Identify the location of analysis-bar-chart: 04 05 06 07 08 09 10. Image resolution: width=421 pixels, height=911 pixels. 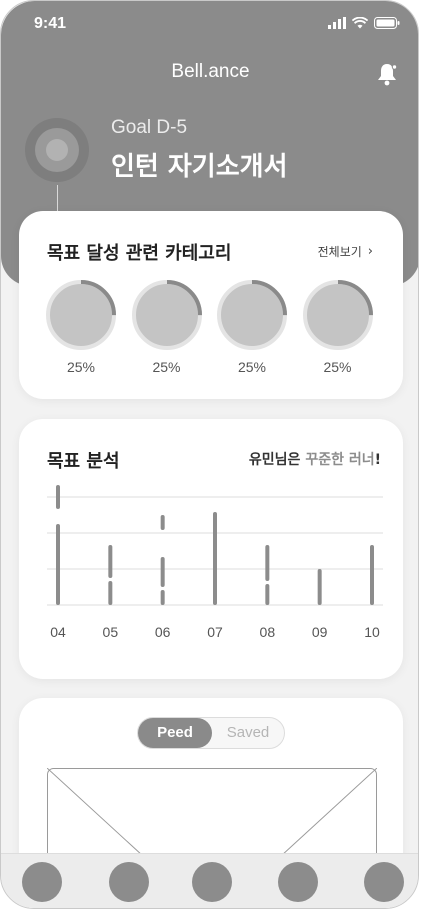
(215, 562).